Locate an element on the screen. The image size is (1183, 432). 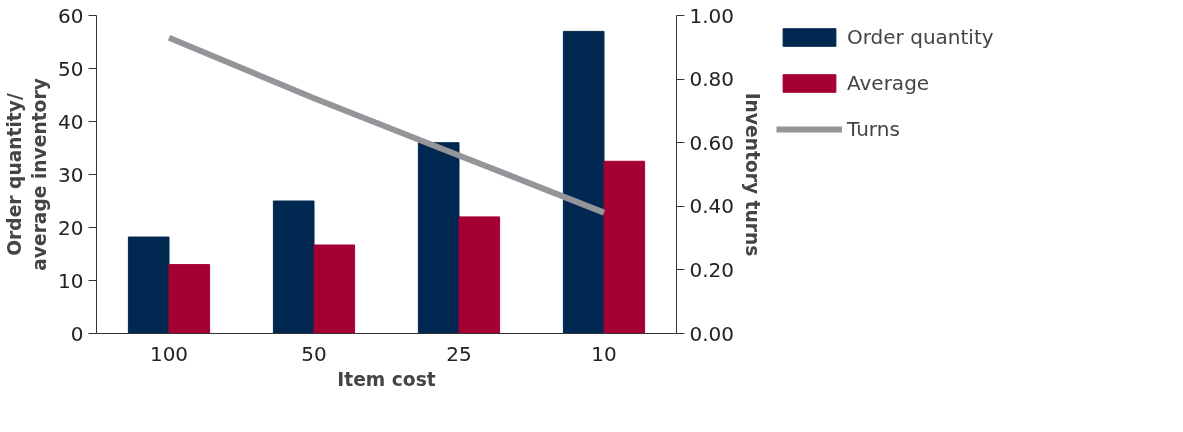
x-tick-label: 10 is located at coordinates (604, 353).